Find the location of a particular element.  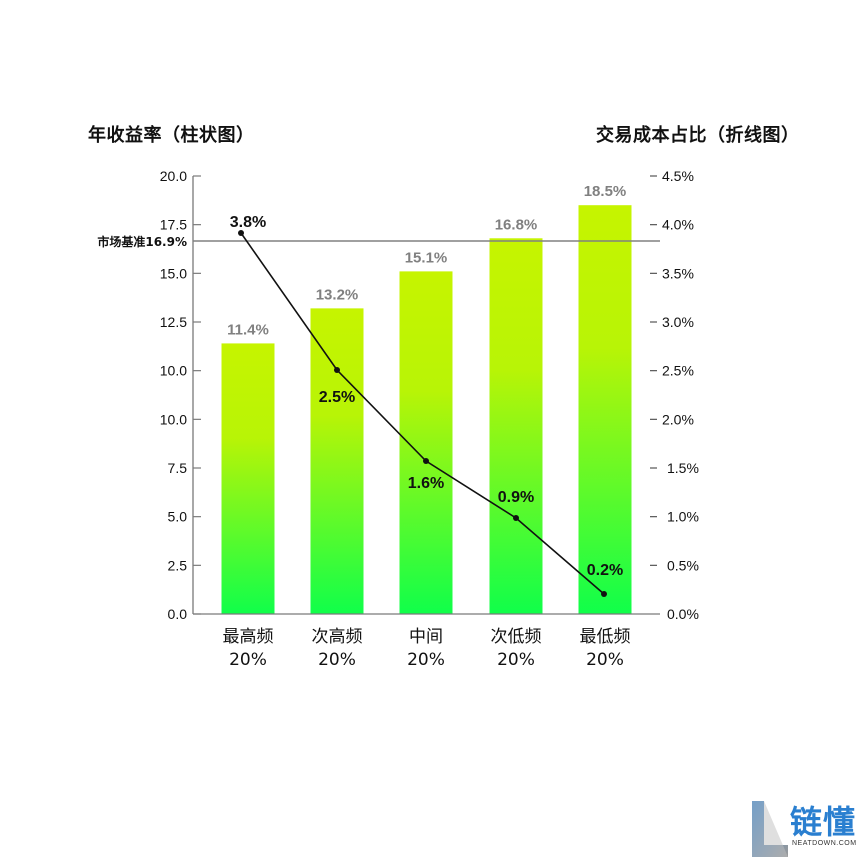

left-tick-label: 5.0 is located at coordinates (178, 517).